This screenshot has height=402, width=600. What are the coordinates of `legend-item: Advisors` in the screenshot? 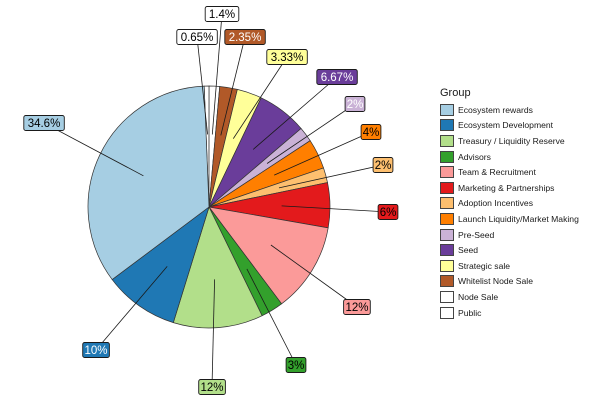 It's located at (520, 157).